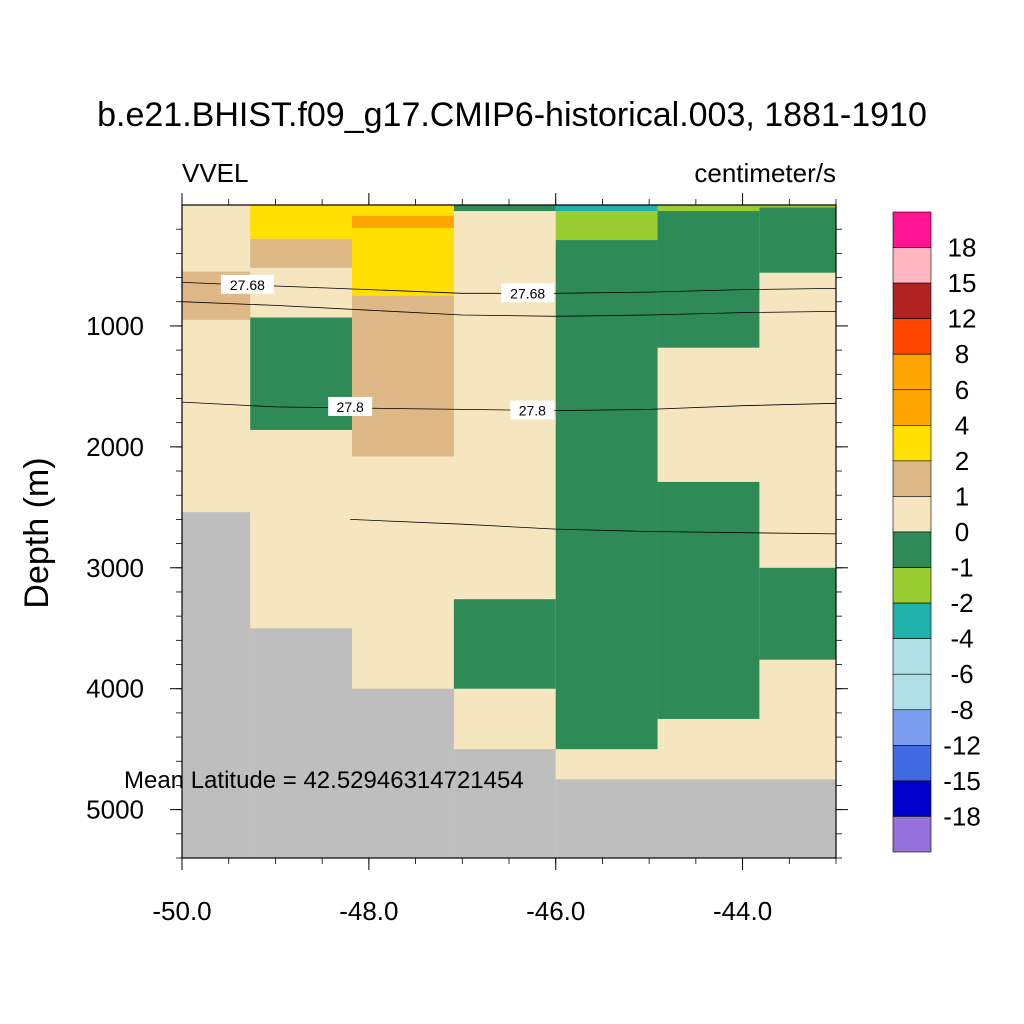 This screenshot has width=1024, height=1024. What do you see at coordinates (115, 326) in the screenshot?
I see `y-tick-label: 1000` at bounding box center [115, 326].